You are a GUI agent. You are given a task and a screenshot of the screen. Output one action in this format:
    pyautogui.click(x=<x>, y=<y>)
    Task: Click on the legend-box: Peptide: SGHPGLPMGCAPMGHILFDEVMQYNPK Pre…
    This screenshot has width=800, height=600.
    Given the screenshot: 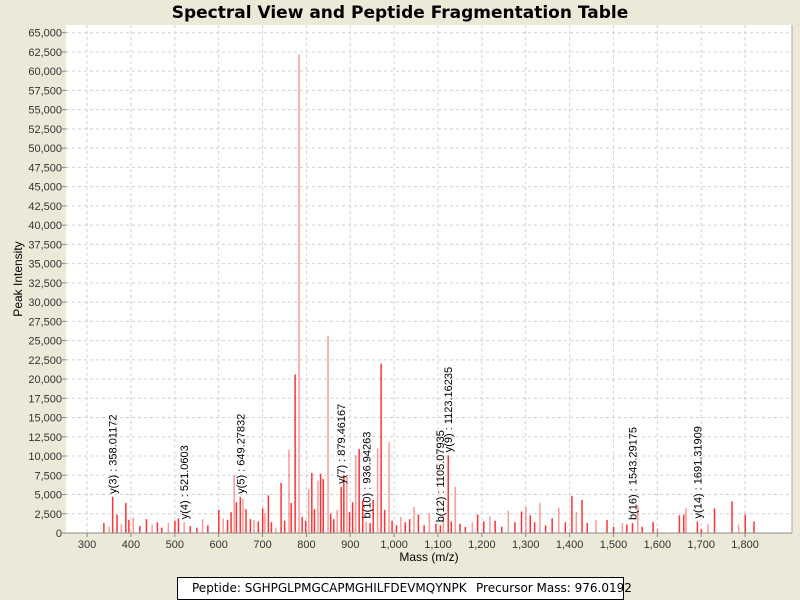 What is the action you would take?
    pyautogui.click(x=404, y=588)
    